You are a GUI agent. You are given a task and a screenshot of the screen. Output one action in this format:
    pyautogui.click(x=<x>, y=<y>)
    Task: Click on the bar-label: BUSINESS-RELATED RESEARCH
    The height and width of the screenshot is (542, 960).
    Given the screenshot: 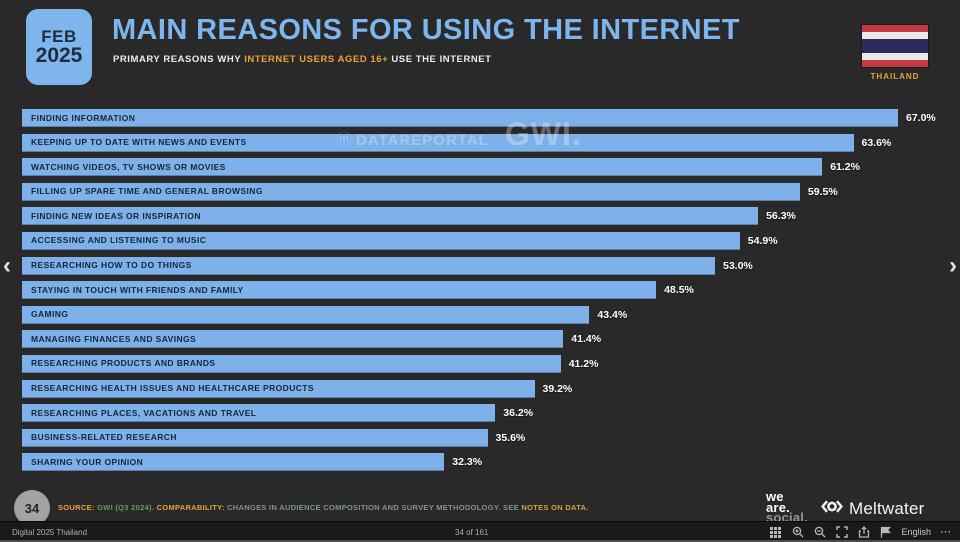 What is the action you would take?
    pyautogui.click(x=104, y=437)
    